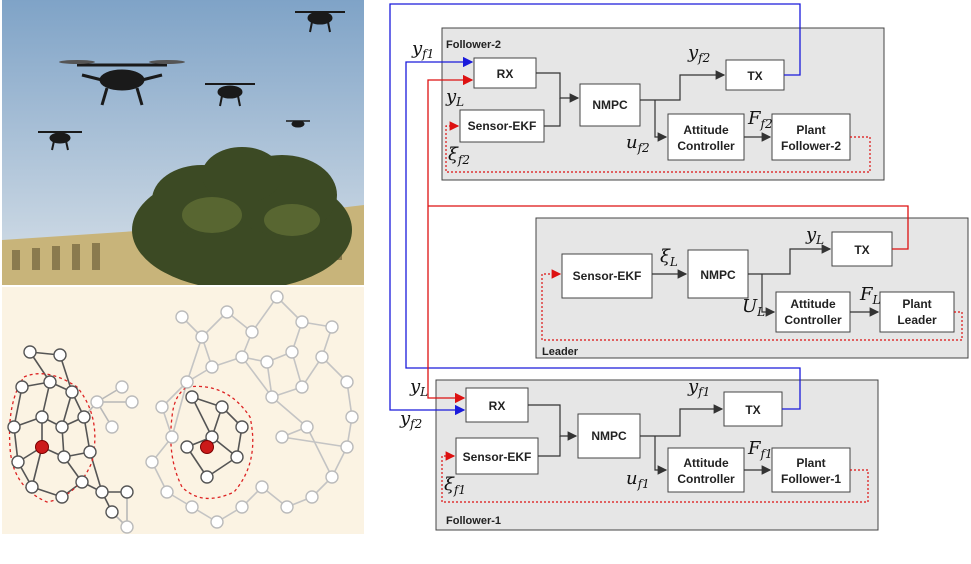  I want to click on label-y-L-bottom: yL, so click(418, 387).